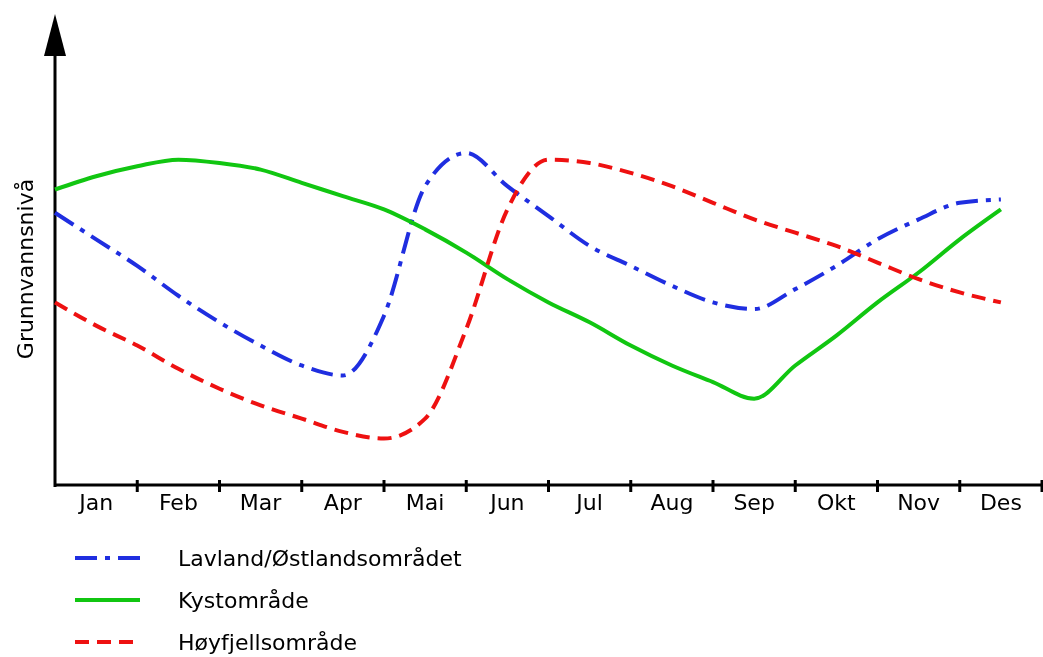  I want to click on x-tick-label: Okt, so click(837, 502).